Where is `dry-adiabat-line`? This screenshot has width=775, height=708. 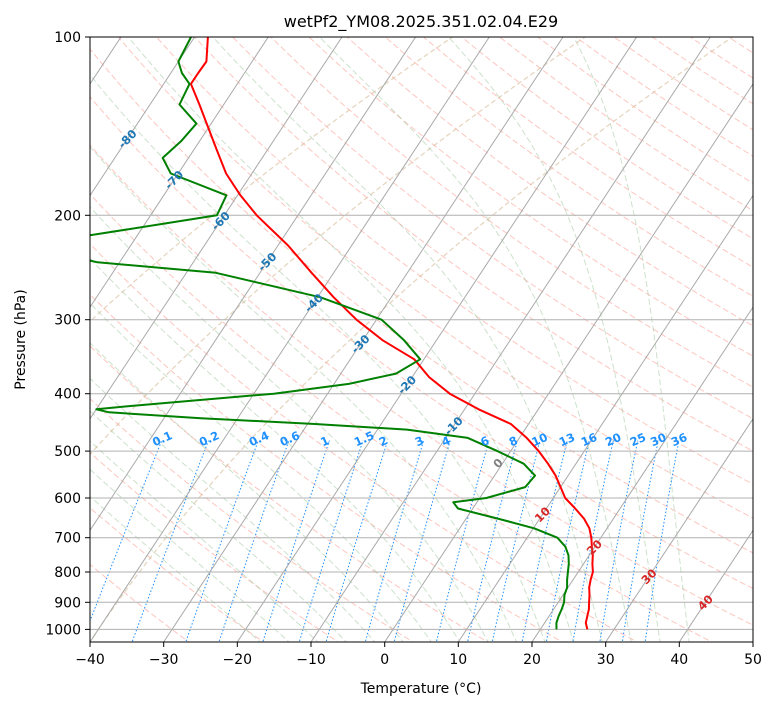
dry-adiabat-line is located at coordinates (252, 519).